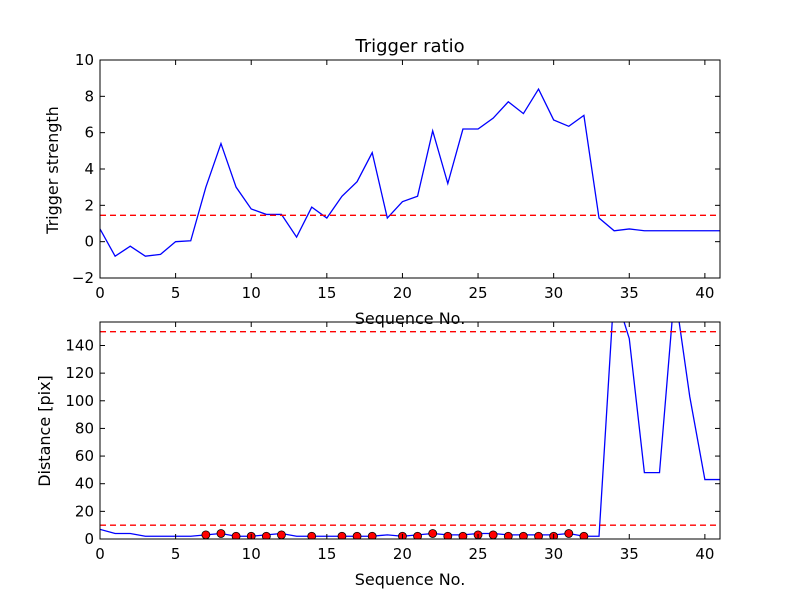 The height and width of the screenshot is (600, 800). I want to click on y-tick-label: 80, so click(84, 428).